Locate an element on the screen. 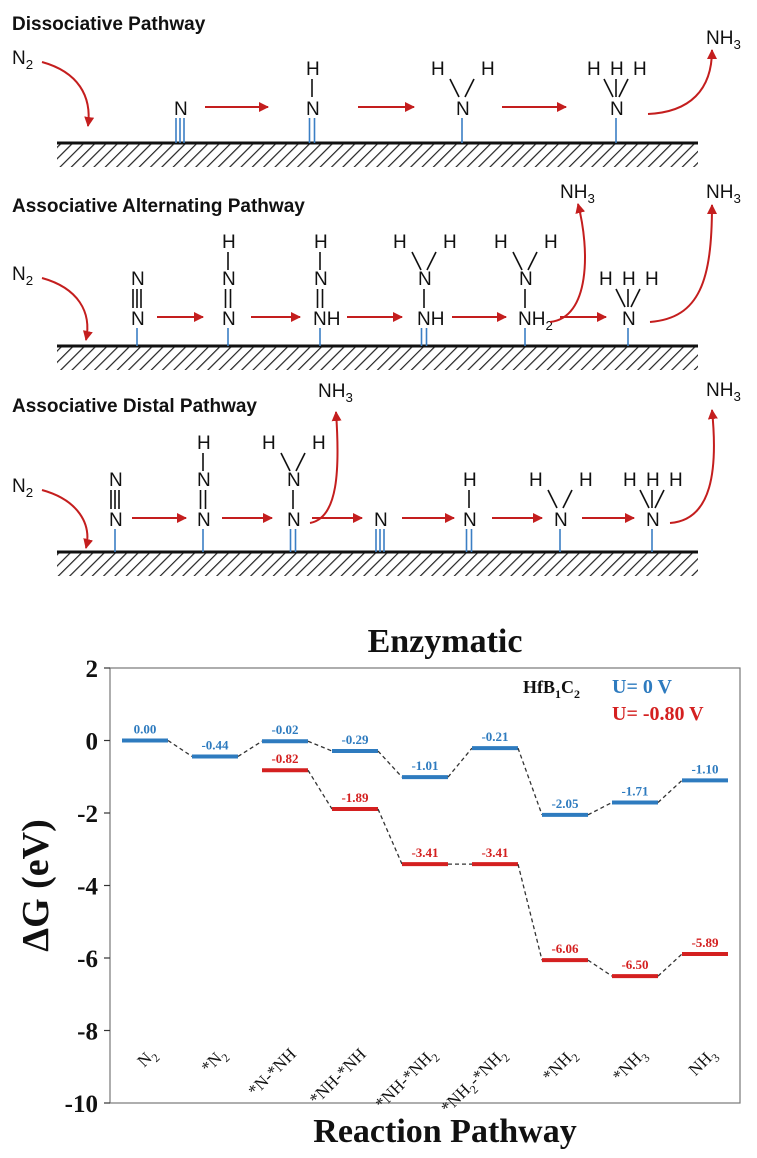 This screenshot has height=1158, width=757. value-label: -5.89 is located at coordinates (705, 942).